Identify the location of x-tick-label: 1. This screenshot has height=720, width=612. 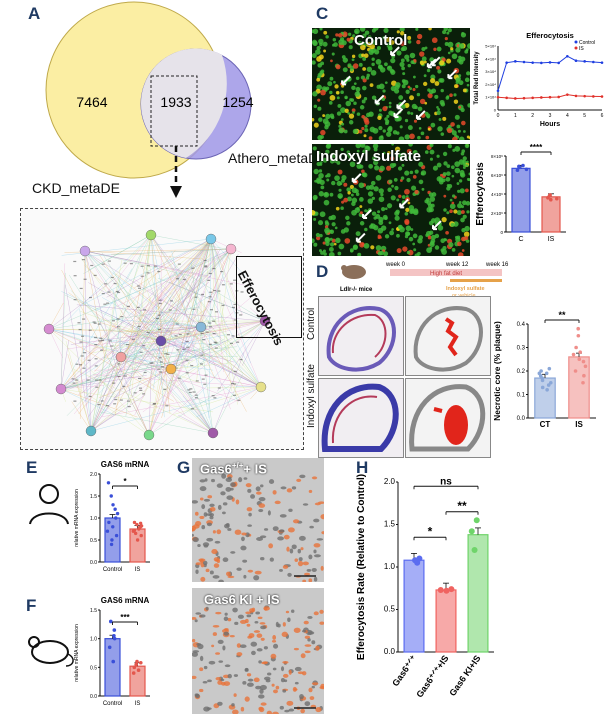
(515, 116).